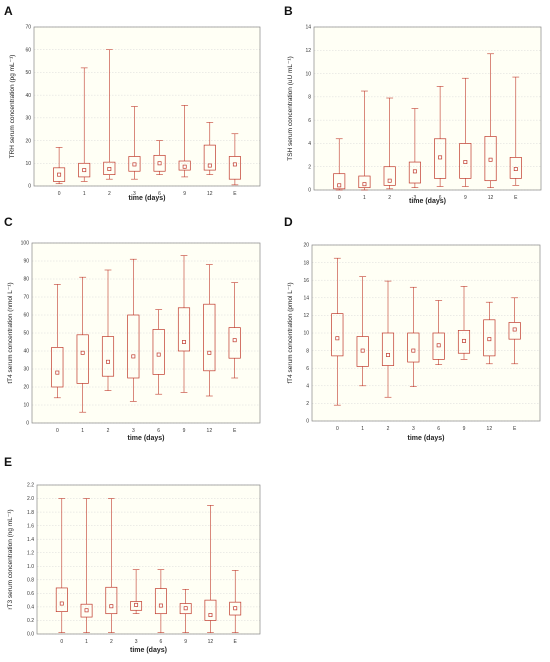 The height and width of the screenshot is (662, 550). What do you see at coordinates (26, 262) in the screenshot?
I see `y-tick-label-c: 90` at bounding box center [26, 262].